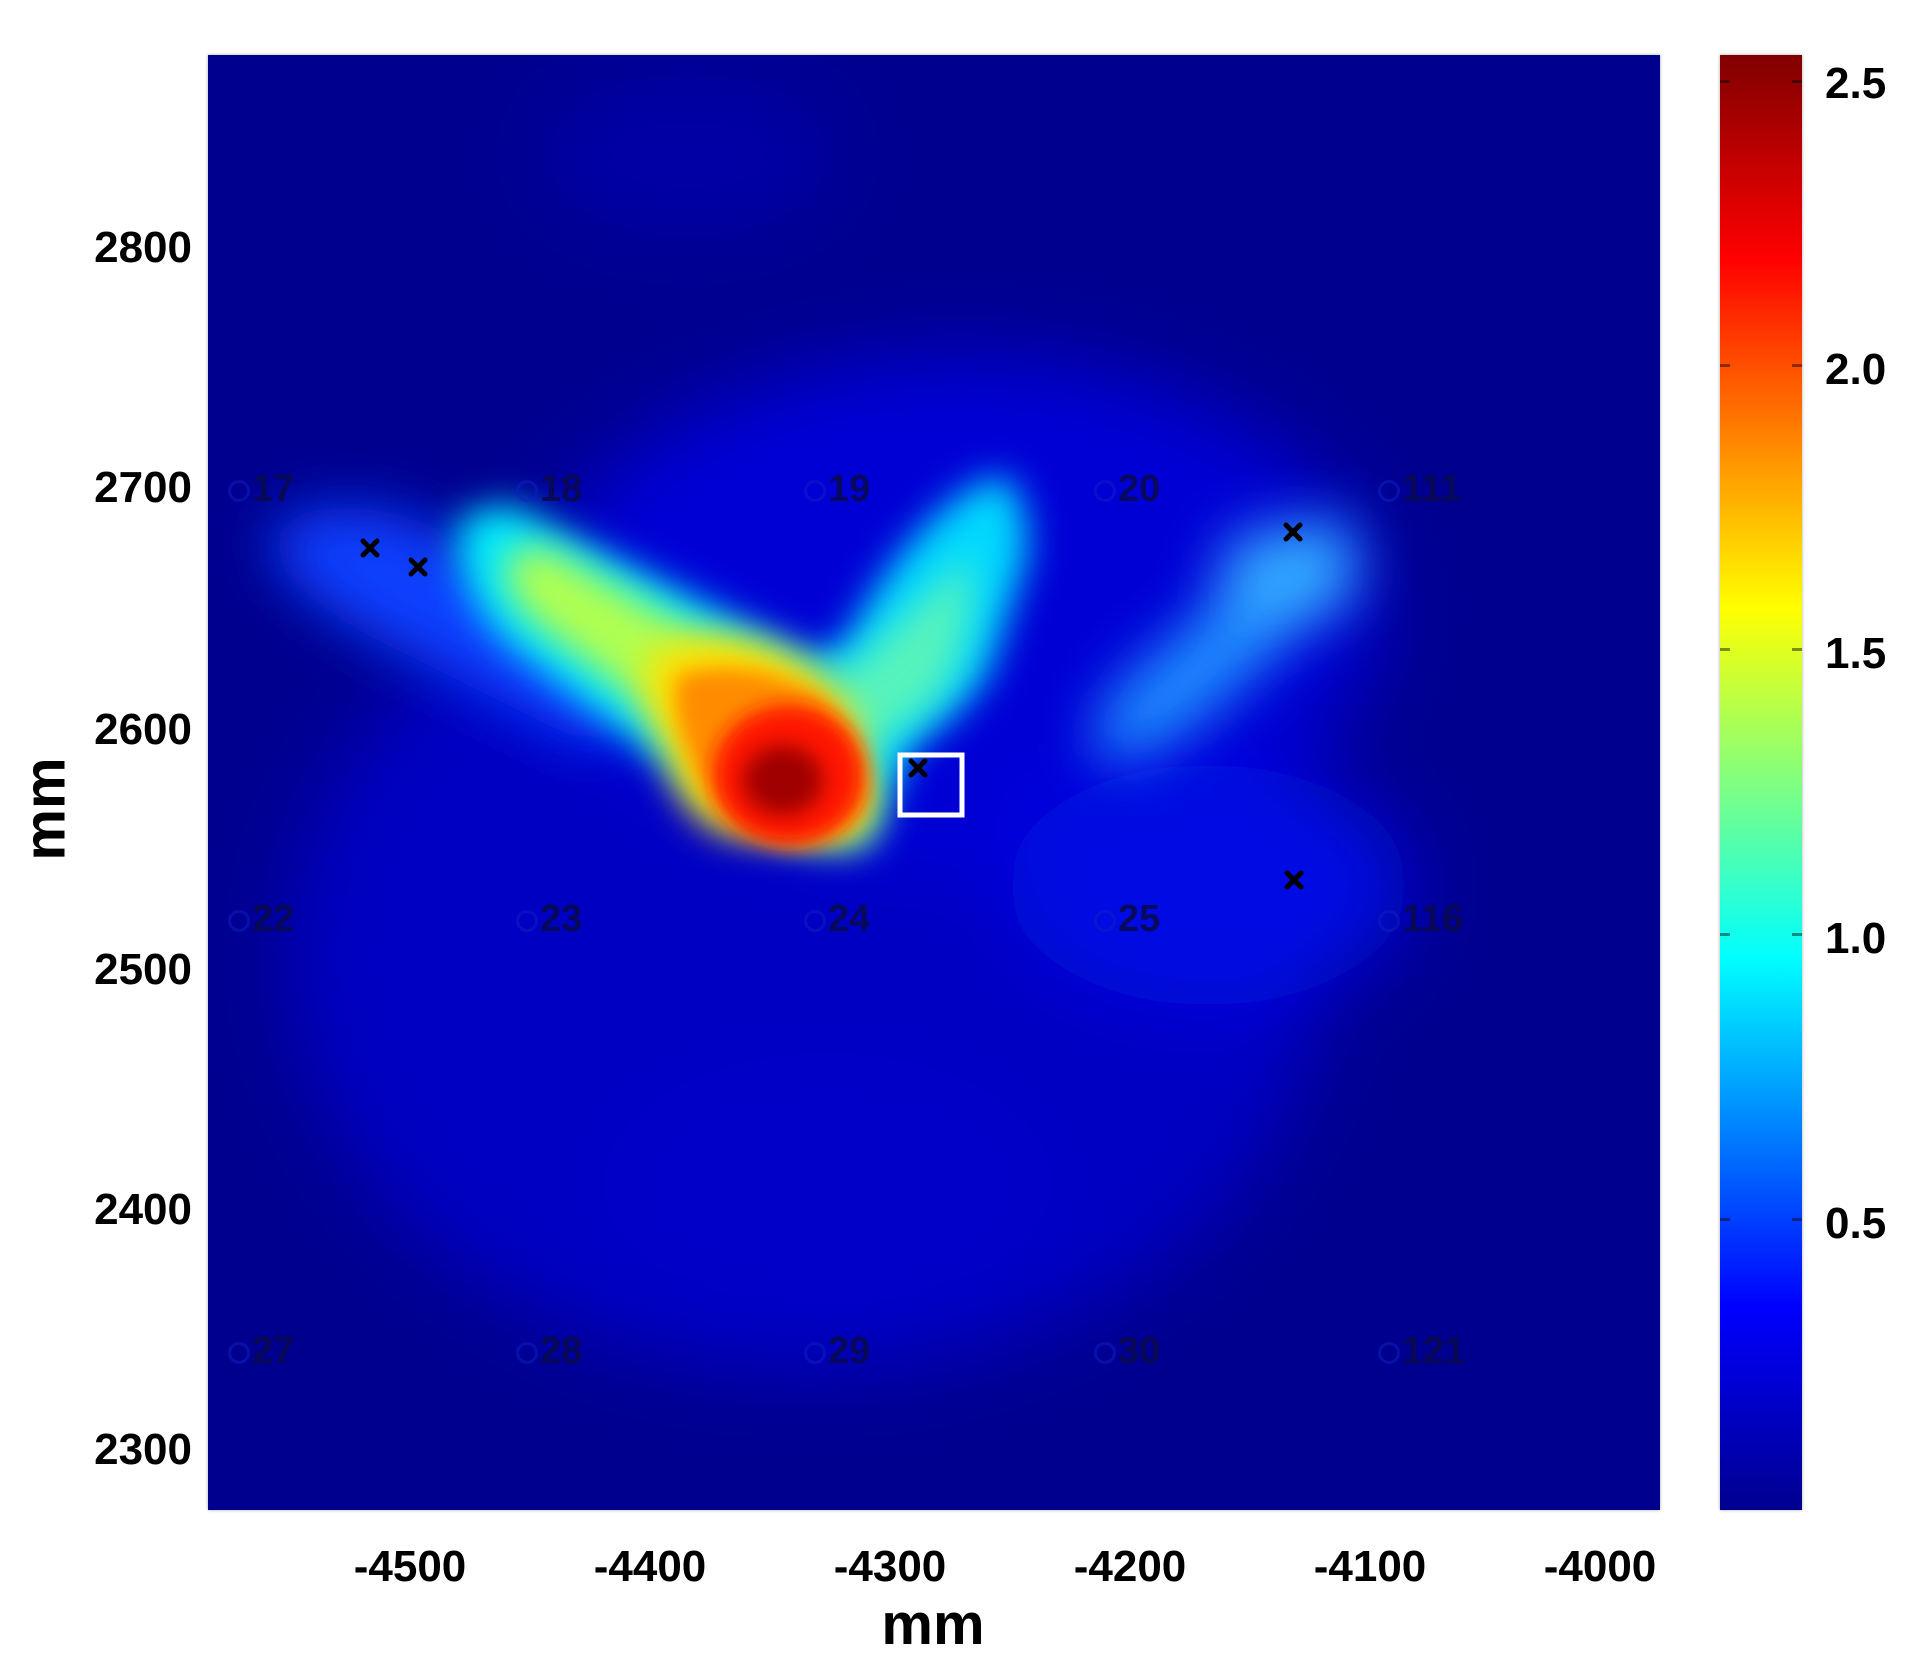 Image resolution: width=1920 pixels, height=1657 pixels. What do you see at coordinates (143, 1209) in the screenshot?
I see `y-tick-2400: 2400` at bounding box center [143, 1209].